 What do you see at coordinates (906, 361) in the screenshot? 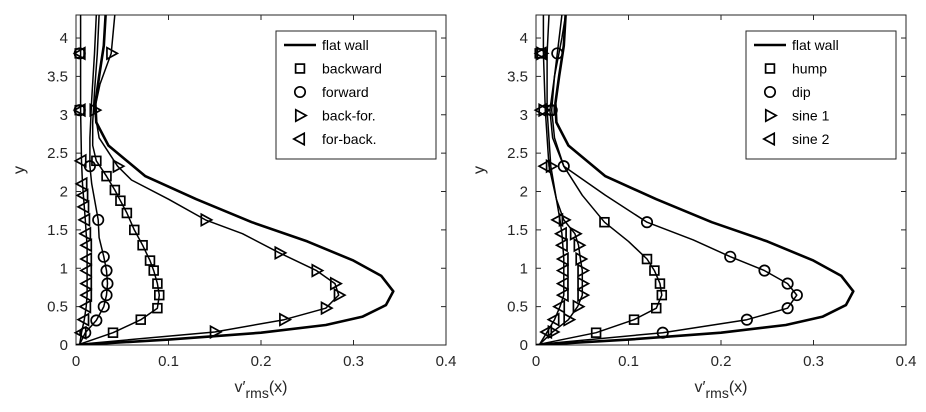
I see `x-tick-label: 0.4` at bounding box center [906, 361].